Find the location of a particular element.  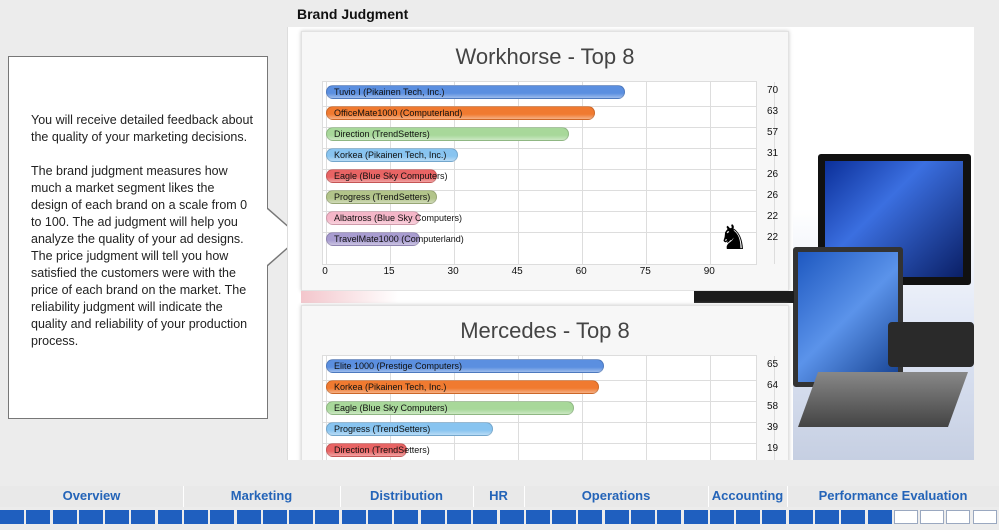

keyboard-image is located at coordinates (931, 344).